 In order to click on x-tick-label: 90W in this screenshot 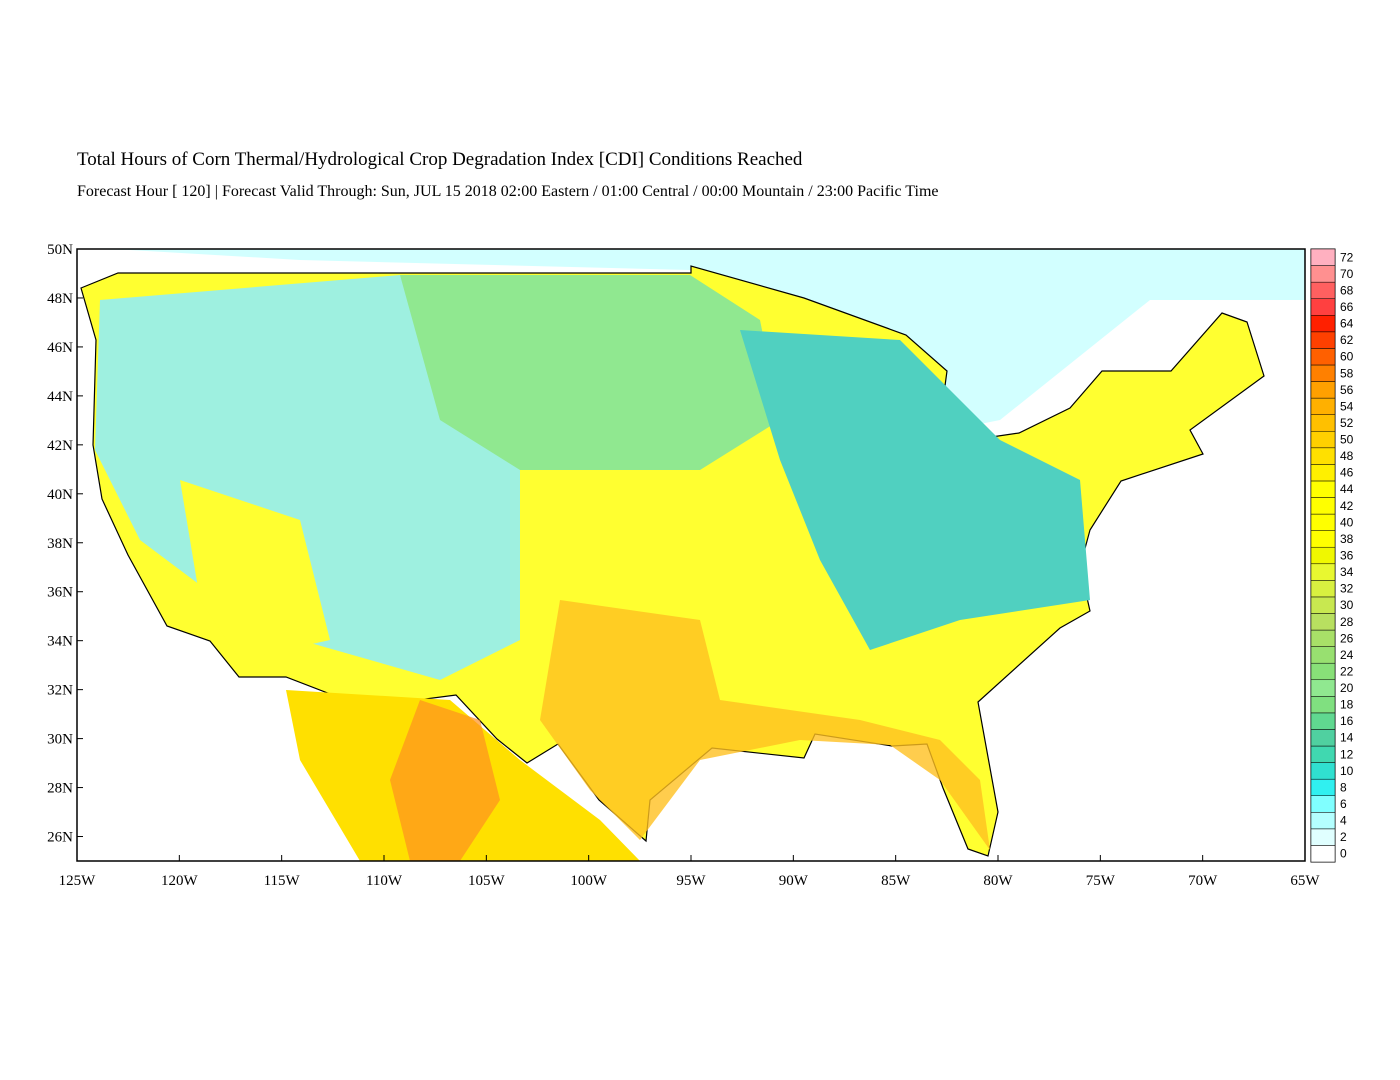, I will do `click(794, 881)`.